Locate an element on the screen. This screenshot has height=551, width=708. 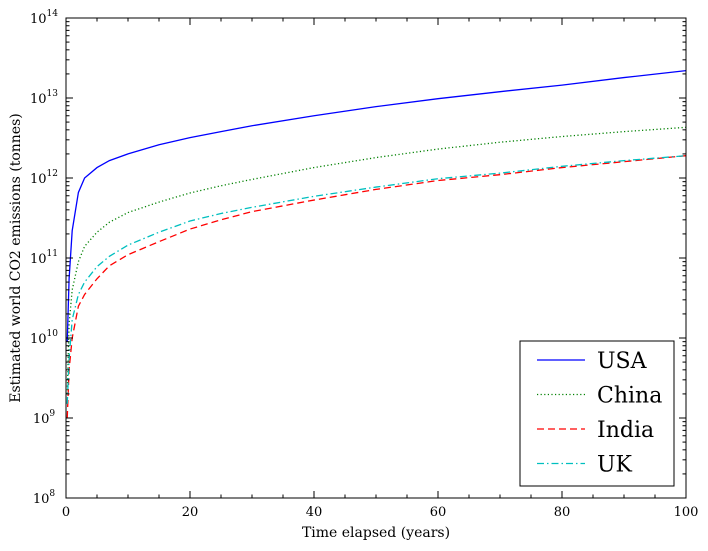
x-tick-label: 0 is located at coordinates (66, 512).